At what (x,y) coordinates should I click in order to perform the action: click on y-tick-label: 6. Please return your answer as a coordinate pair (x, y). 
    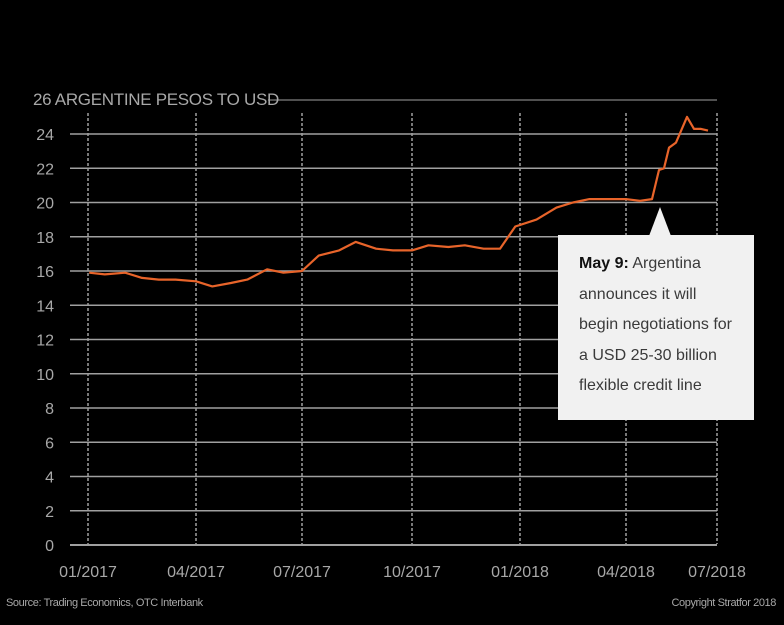
    Looking at the image, I should click on (49, 443).